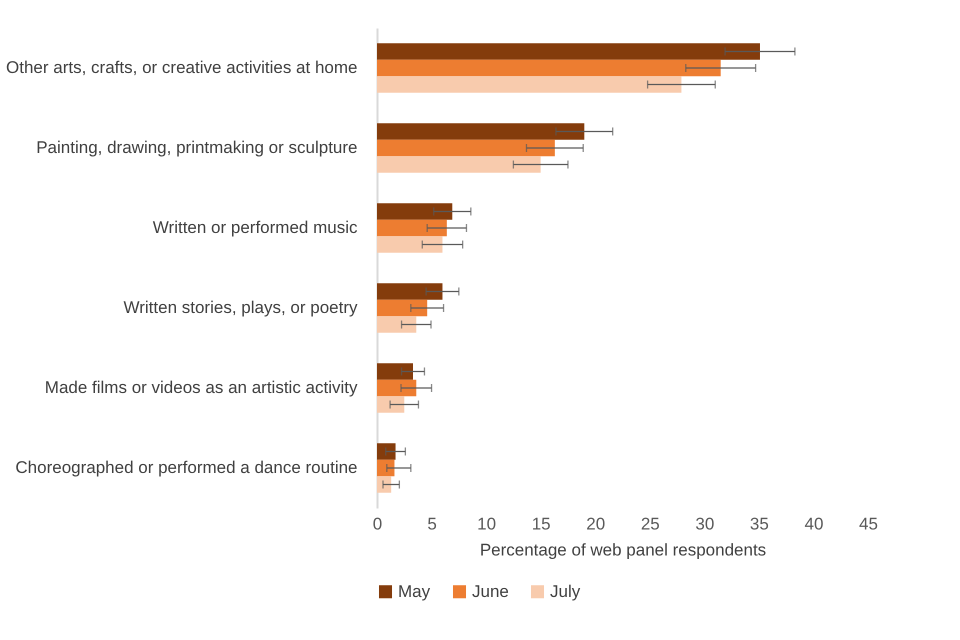  What do you see at coordinates (759, 524) in the screenshot?
I see `x-tick-label: 35` at bounding box center [759, 524].